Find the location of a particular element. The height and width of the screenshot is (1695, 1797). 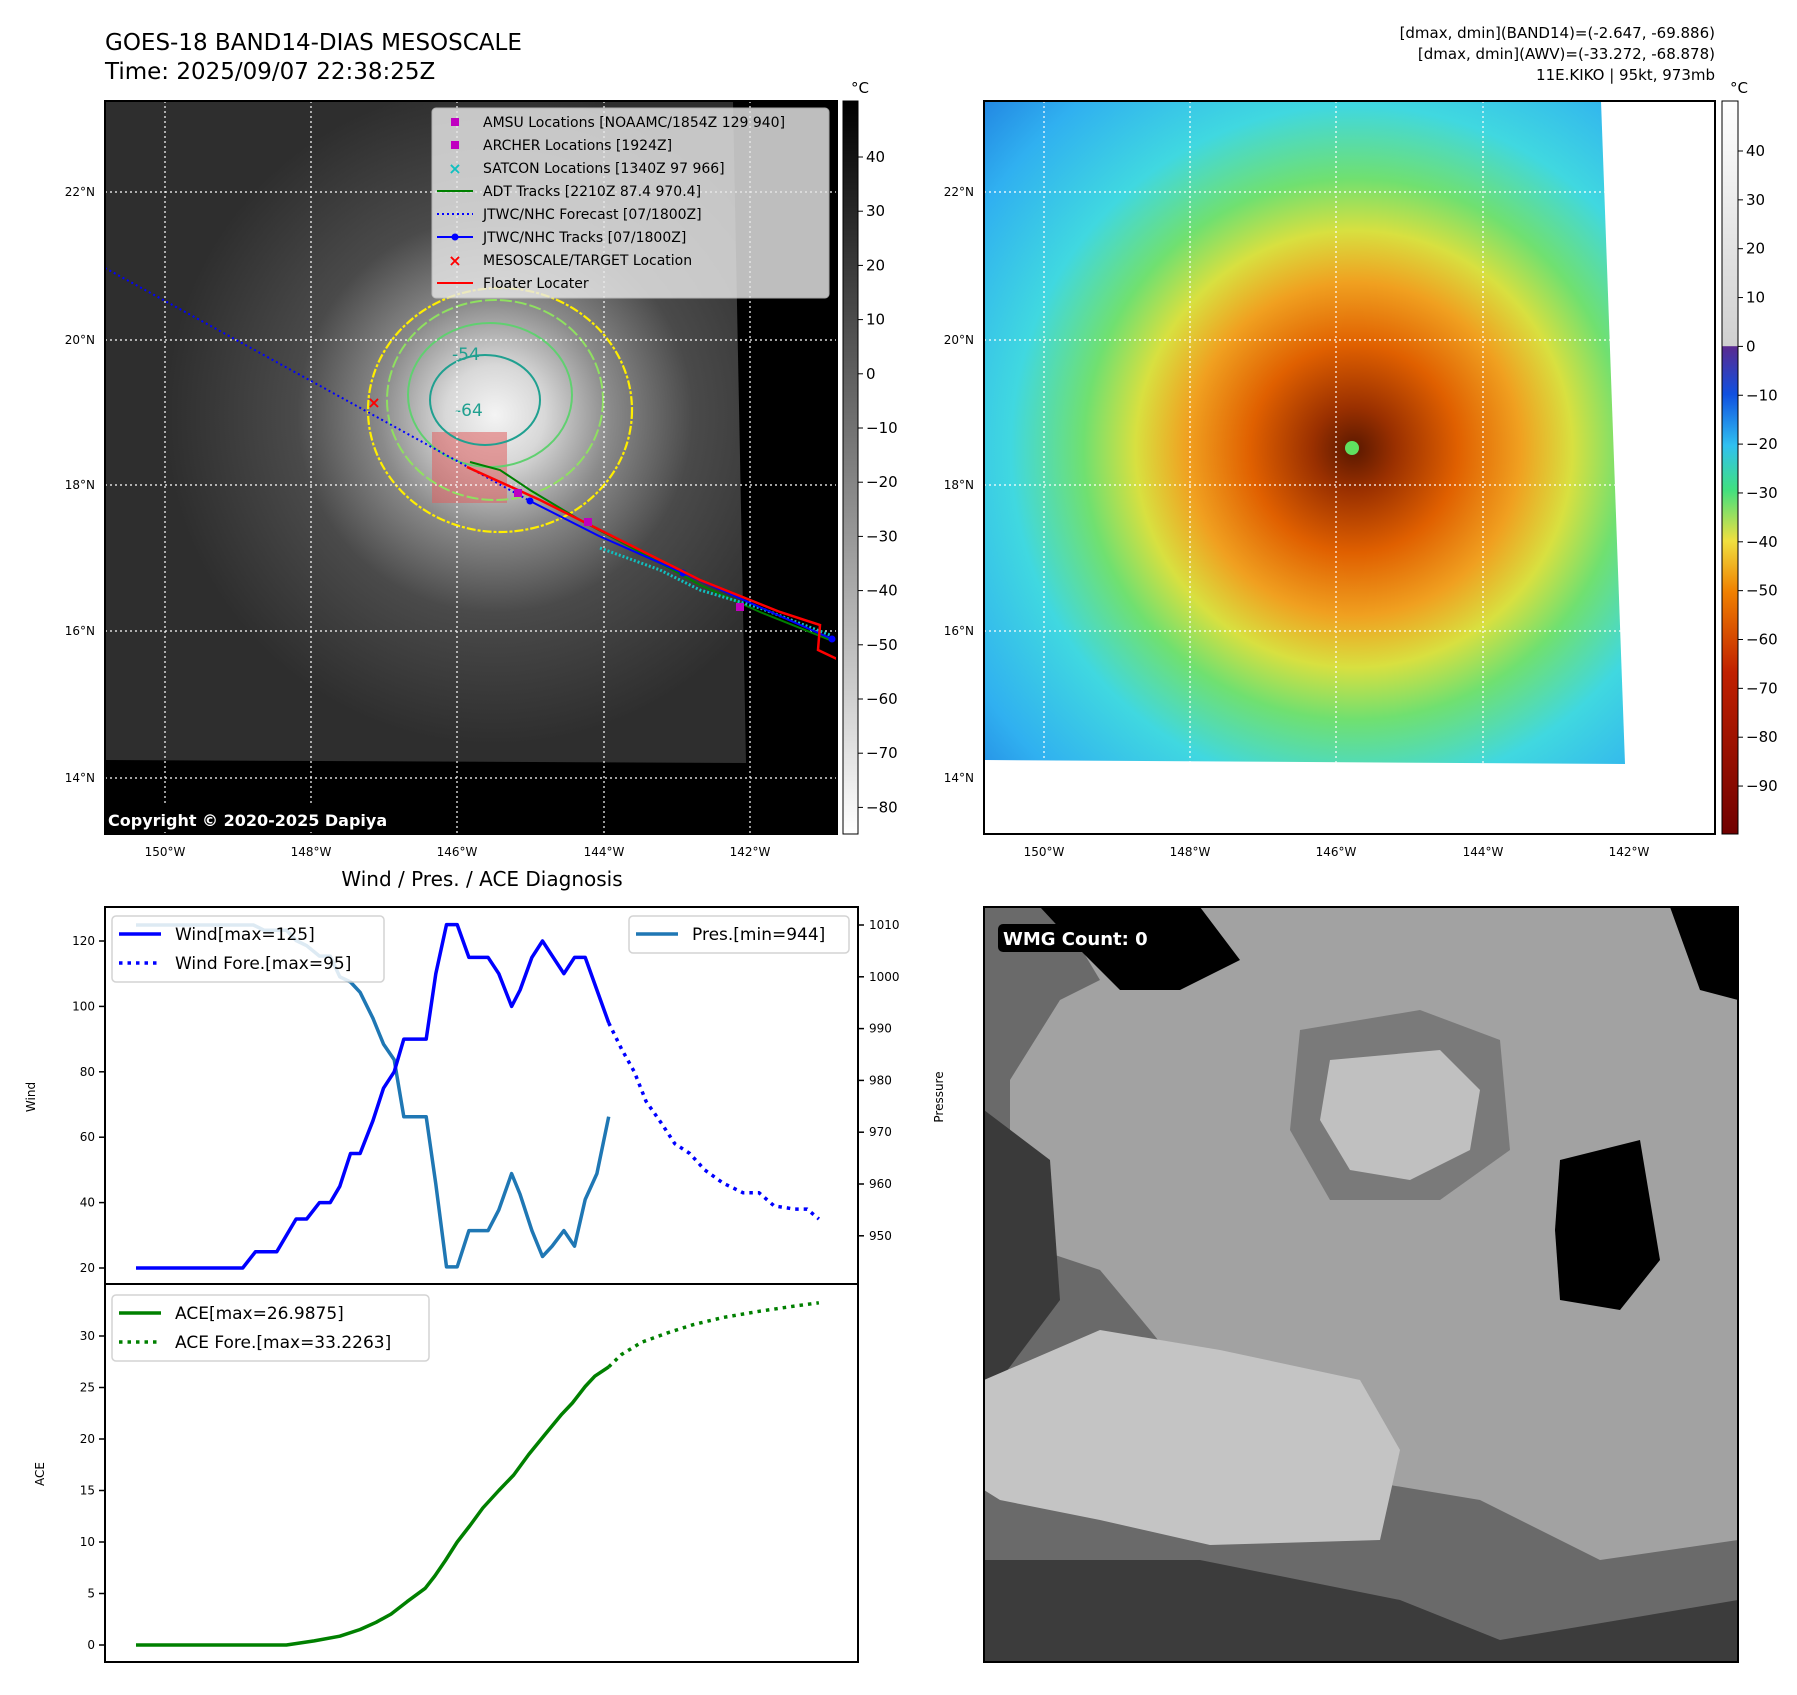

figure-time: Time: 2025/09/07 22:38:25Z is located at coordinates (269, 72).